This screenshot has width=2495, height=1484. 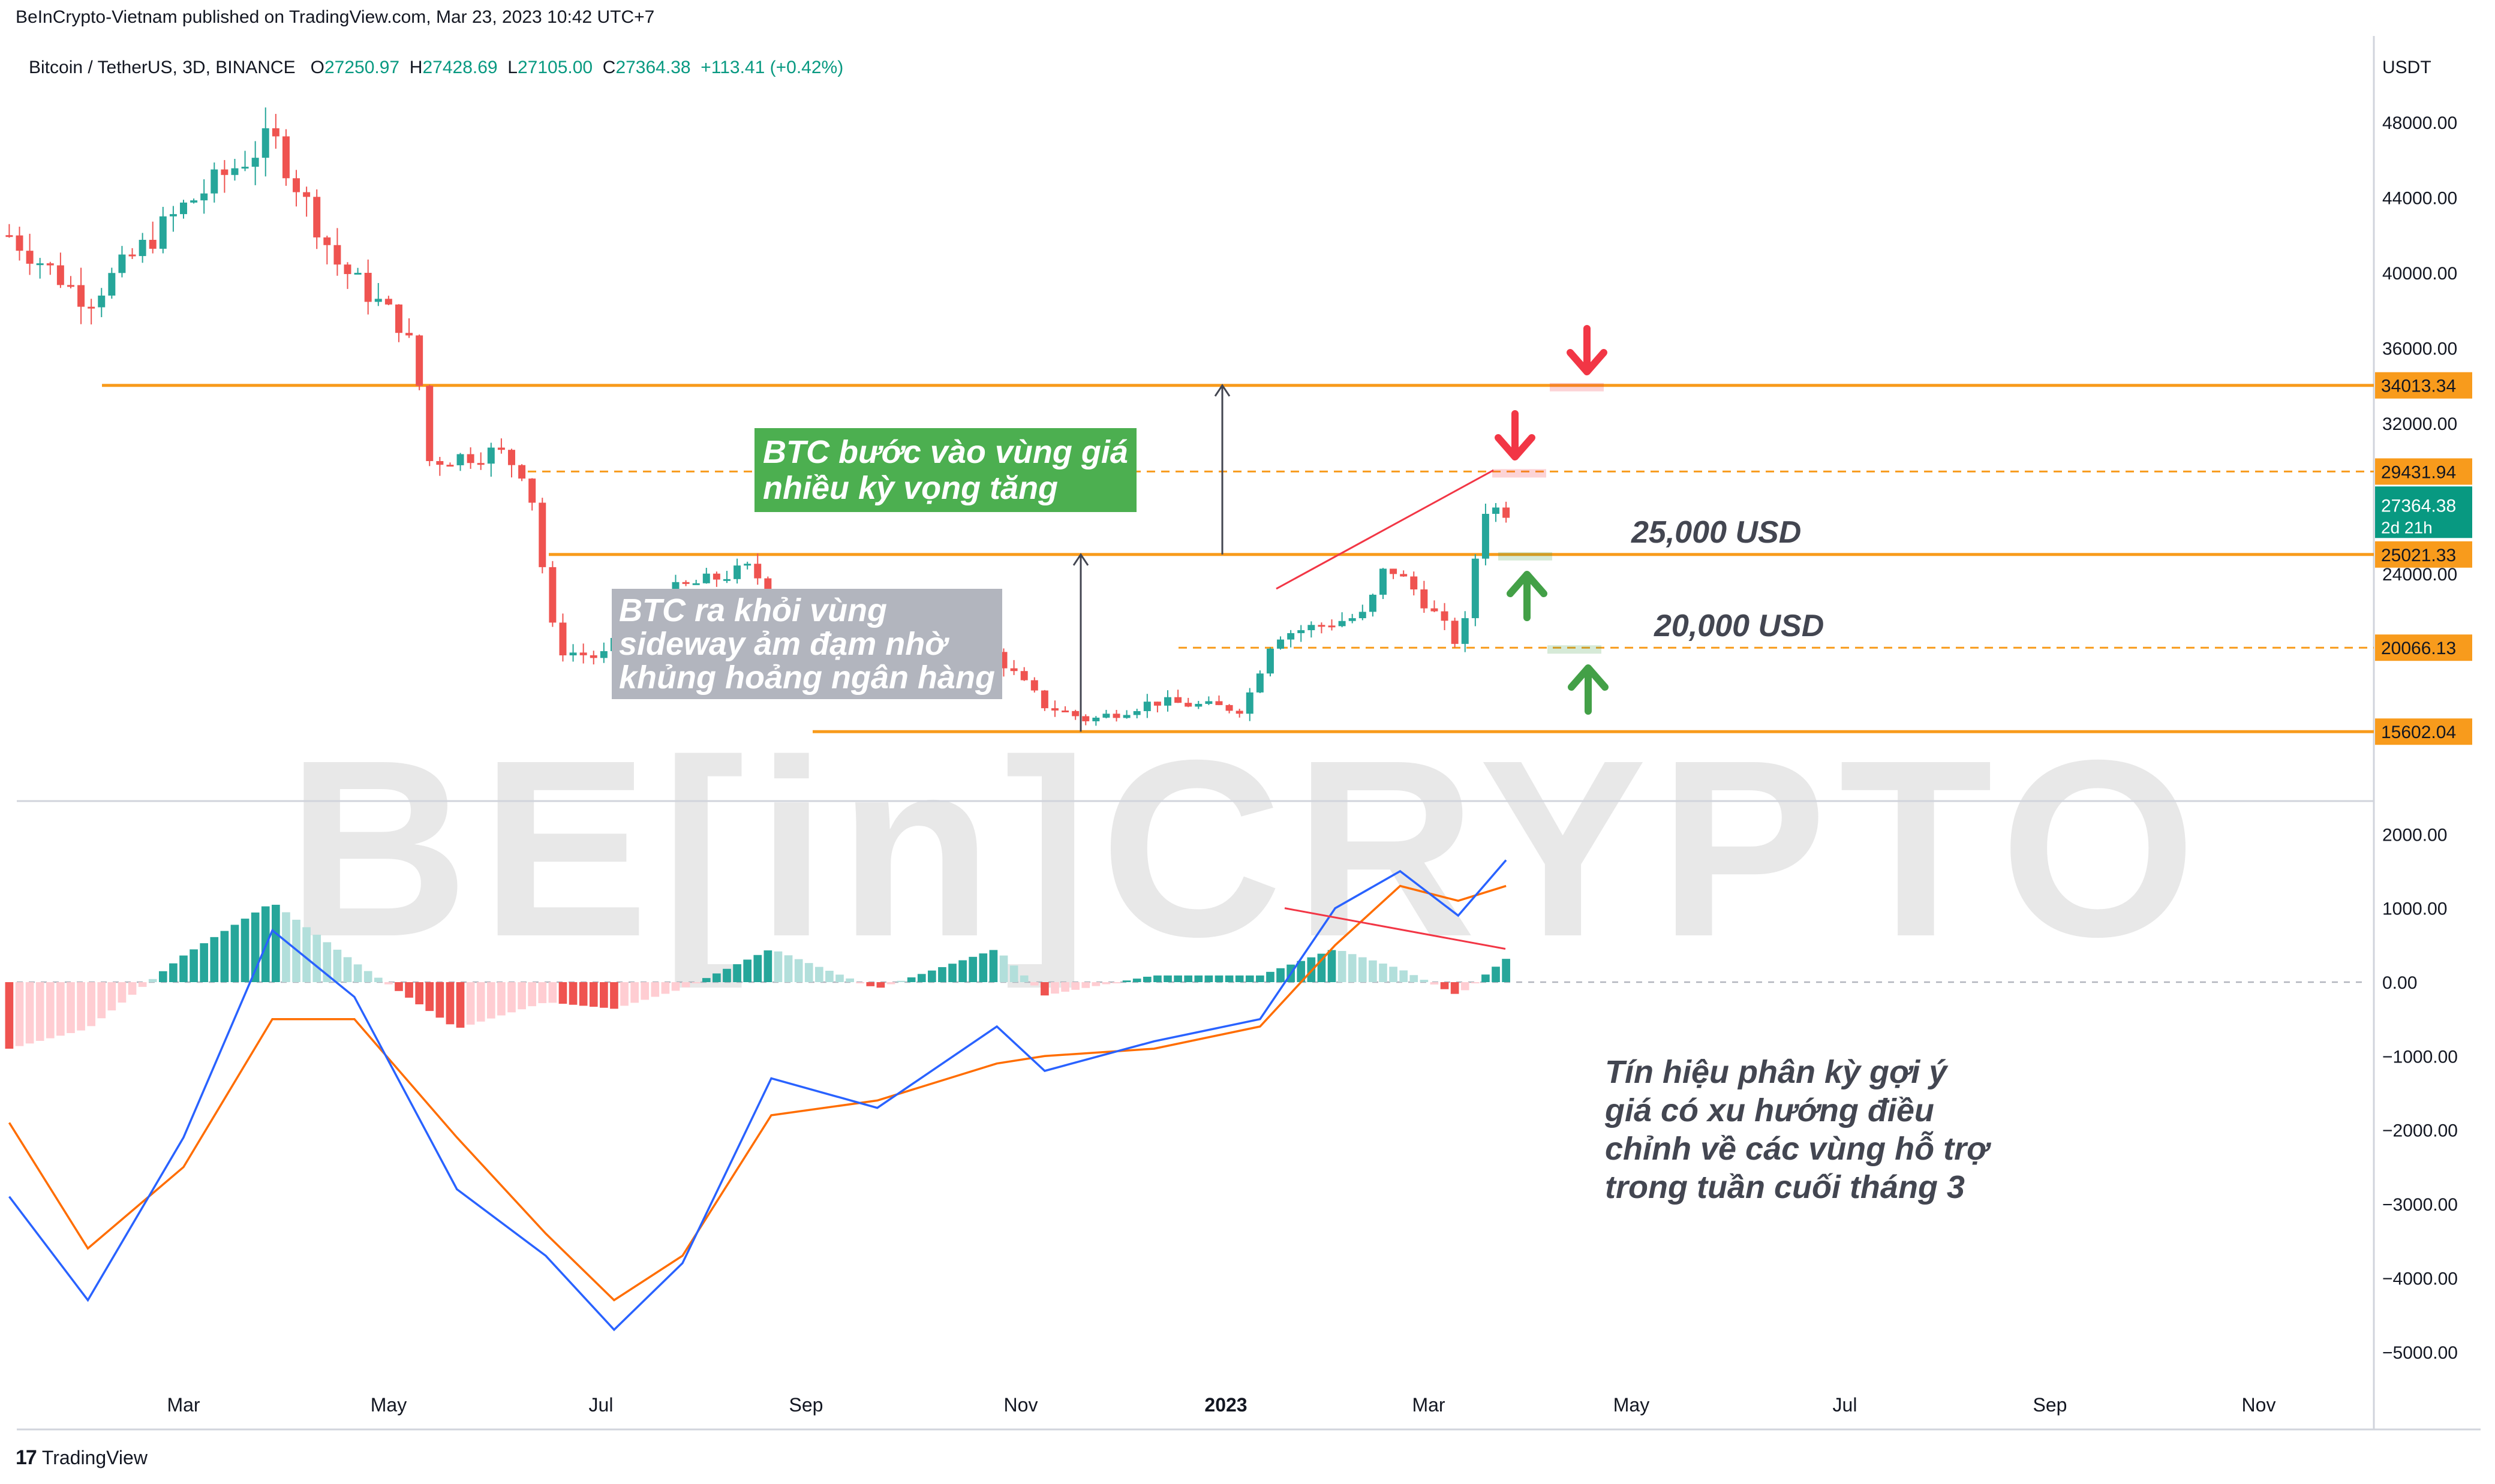 I want to click on annotation-25000: 25,000 USD, so click(x=1716, y=532).